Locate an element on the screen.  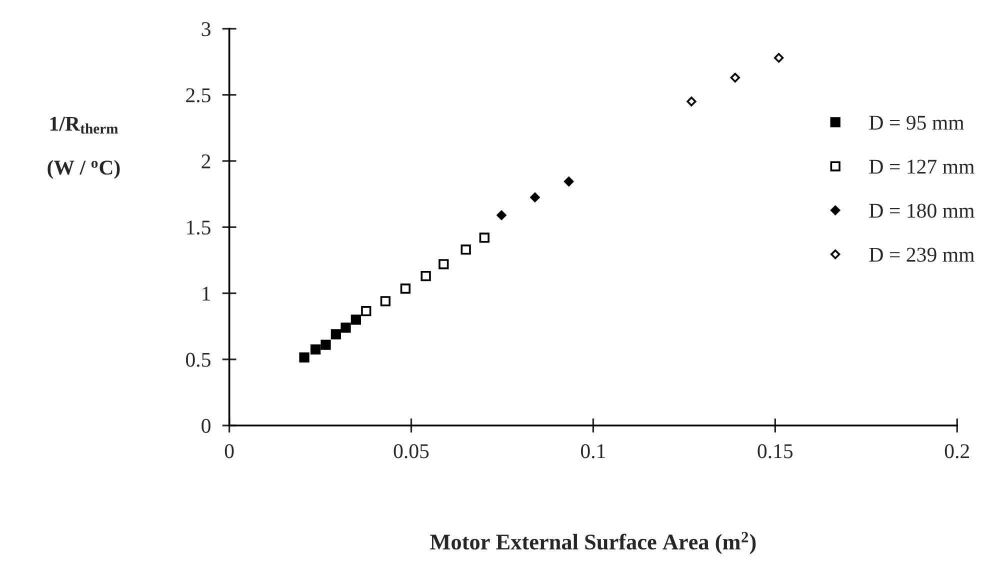
x-tick-label: 0 is located at coordinates (229, 451).